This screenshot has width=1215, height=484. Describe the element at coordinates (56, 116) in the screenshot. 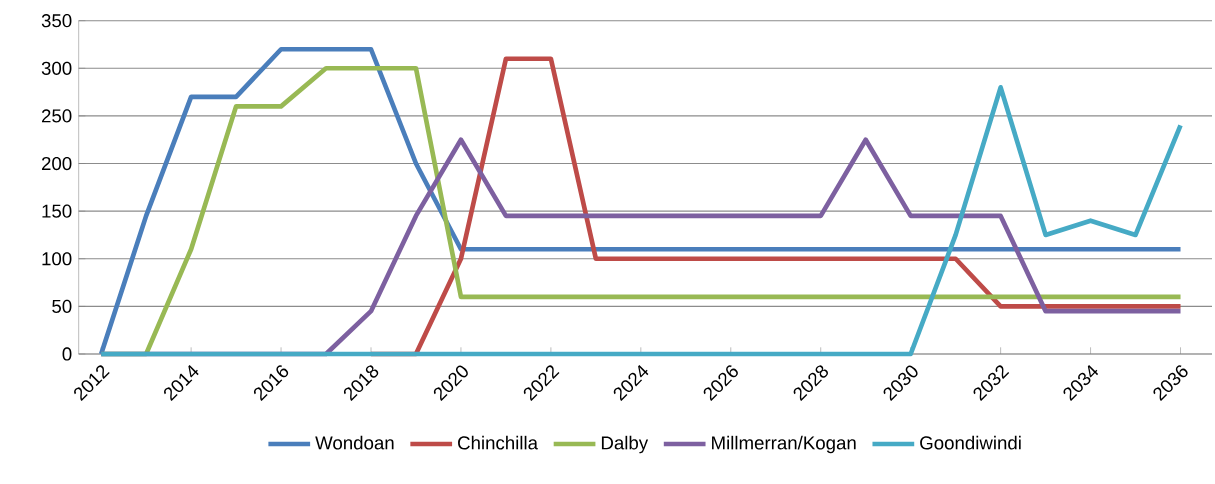

I see `y-tick-label: 250` at that location.